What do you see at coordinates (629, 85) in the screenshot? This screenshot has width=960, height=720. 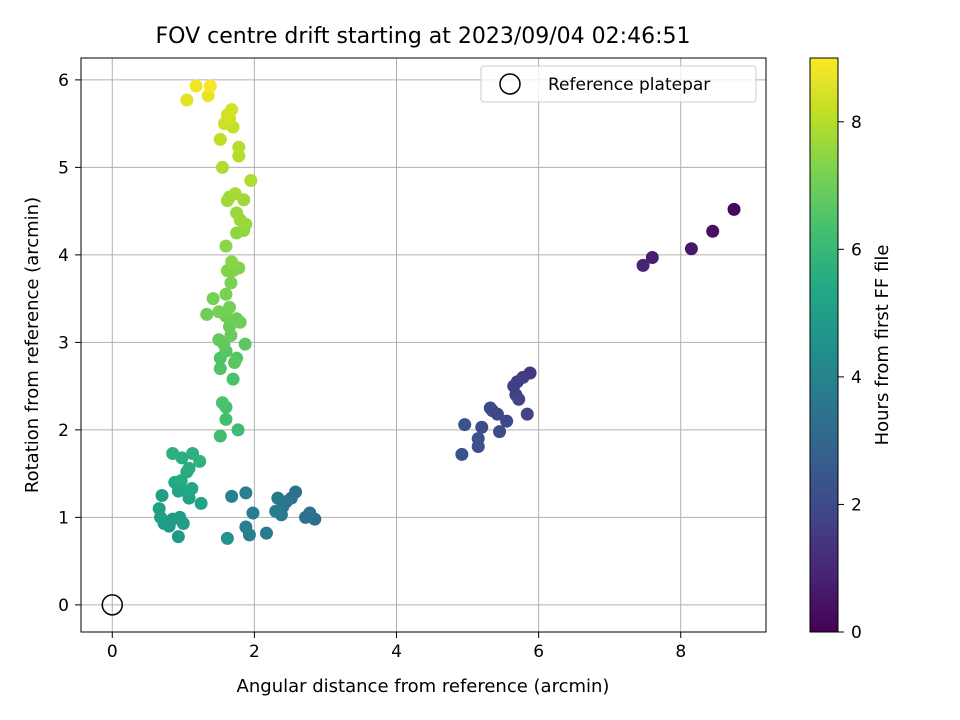 I see `legend-entry-reference: Reference platepar` at bounding box center [629, 85].